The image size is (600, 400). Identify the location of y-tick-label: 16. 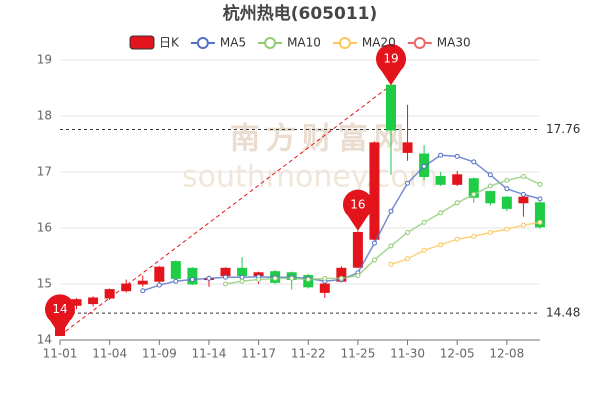
(44, 228).